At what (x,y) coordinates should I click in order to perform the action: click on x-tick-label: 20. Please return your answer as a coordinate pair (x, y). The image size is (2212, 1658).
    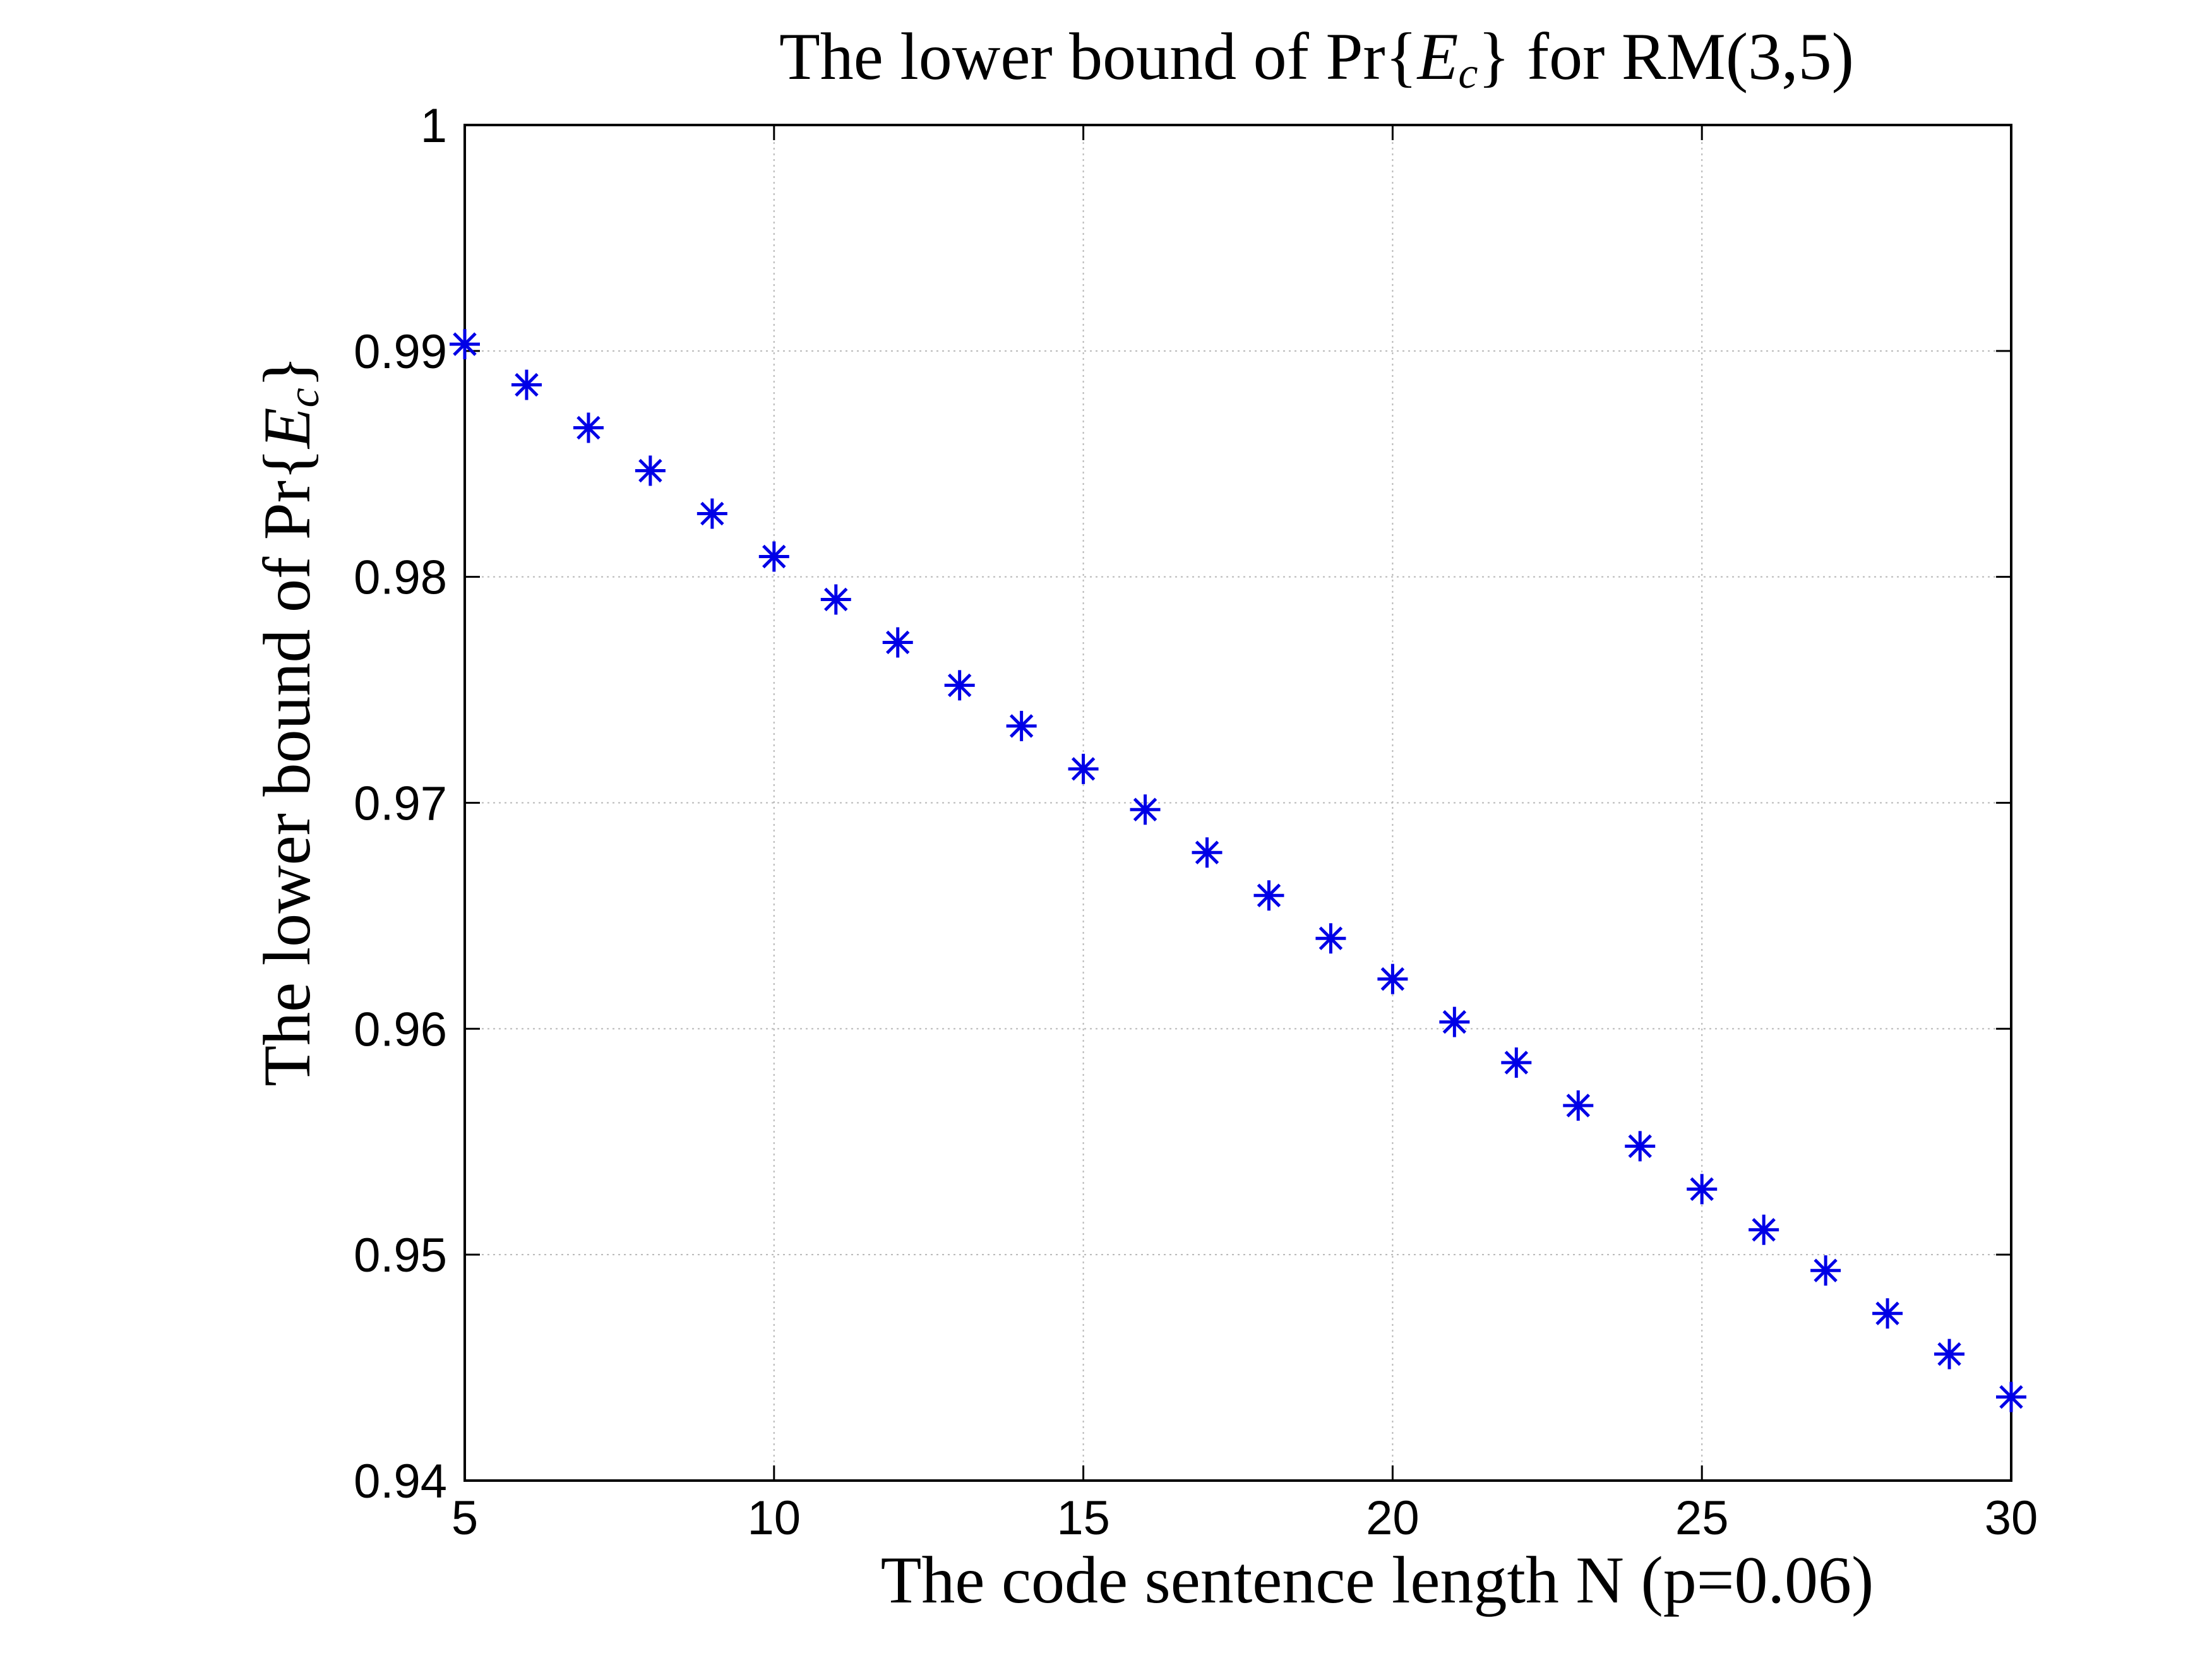
    Looking at the image, I should click on (1393, 1518).